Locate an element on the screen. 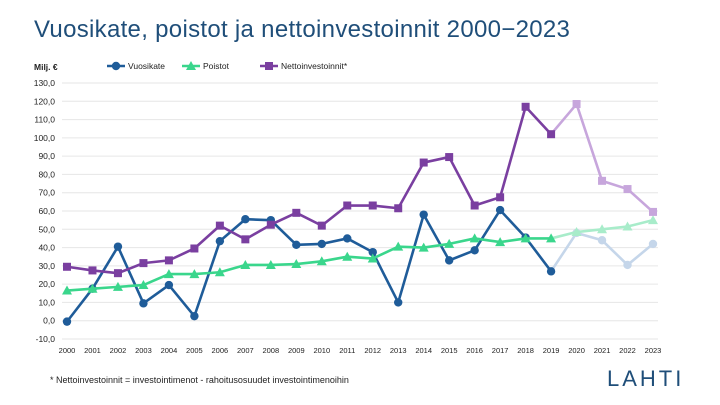 This screenshot has height=405, width=720. y-tick-label: 30,0 is located at coordinates (46, 266).